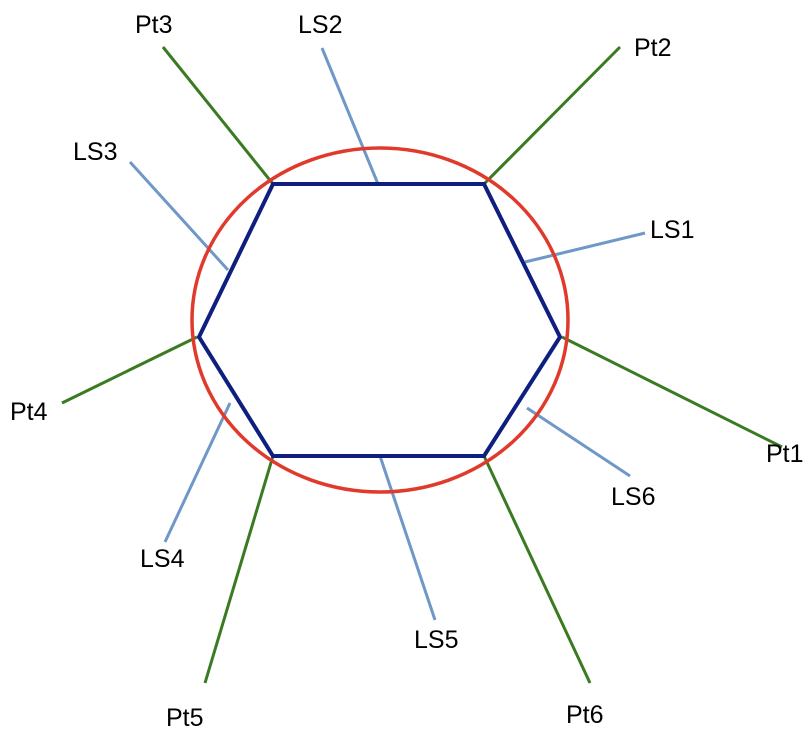 This screenshot has height=733, width=805. Describe the element at coordinates (585, 247) in the screenshot. I see `ls1-leader-line` at that location.